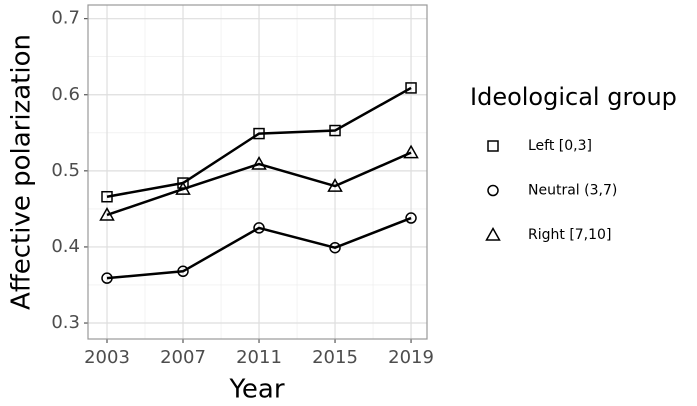  What do you see at coordinates (569, 235) in the screenshot?
I see `legend-label: Right [7,10]` at bounding box center [569, 235].